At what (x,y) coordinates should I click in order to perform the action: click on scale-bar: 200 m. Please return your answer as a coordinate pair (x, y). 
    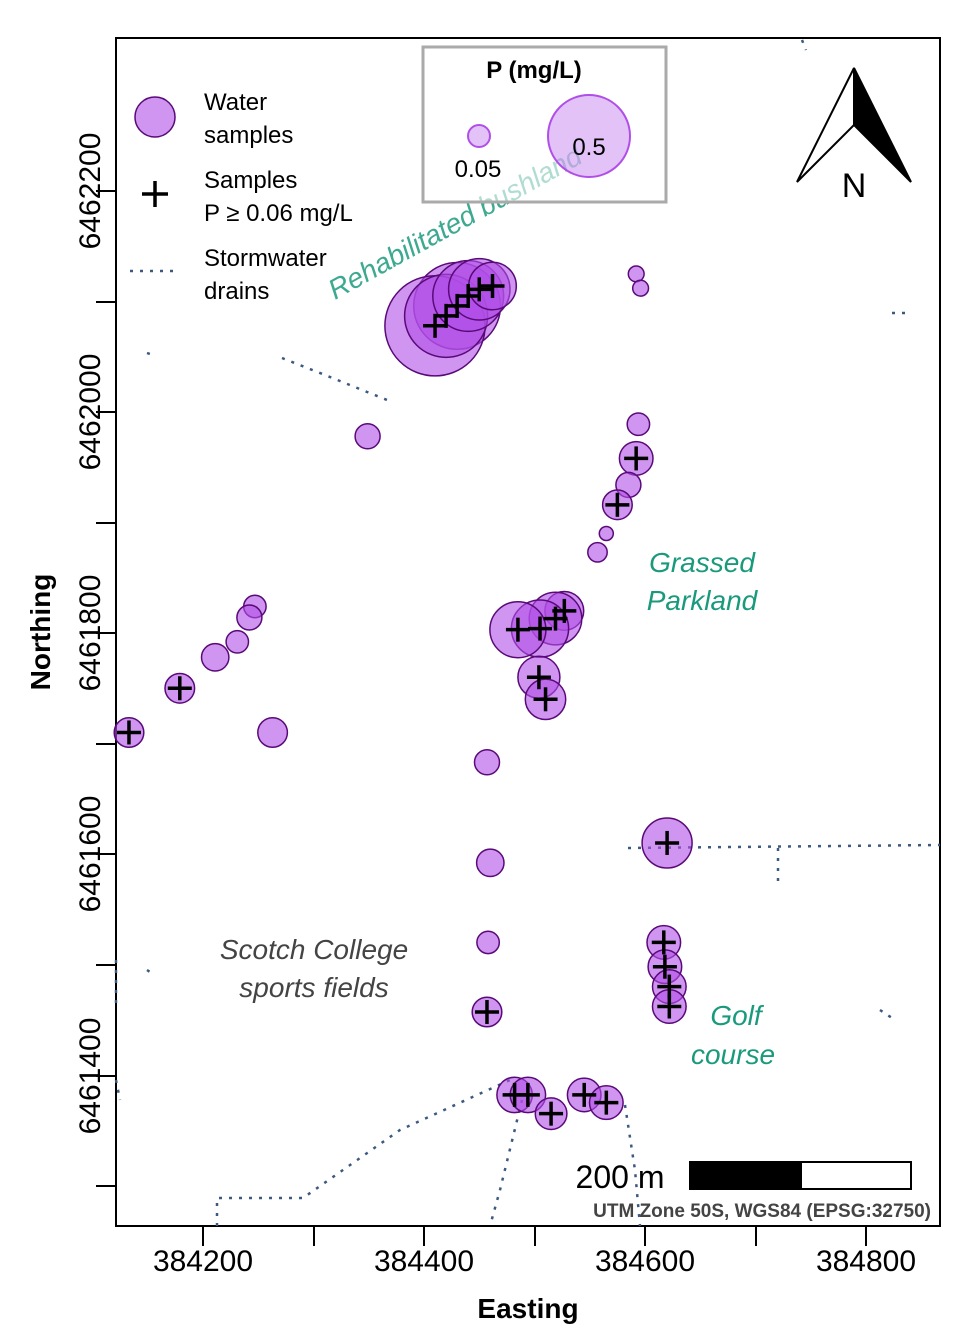
    Looking at the image, I should click on (744, 1177).